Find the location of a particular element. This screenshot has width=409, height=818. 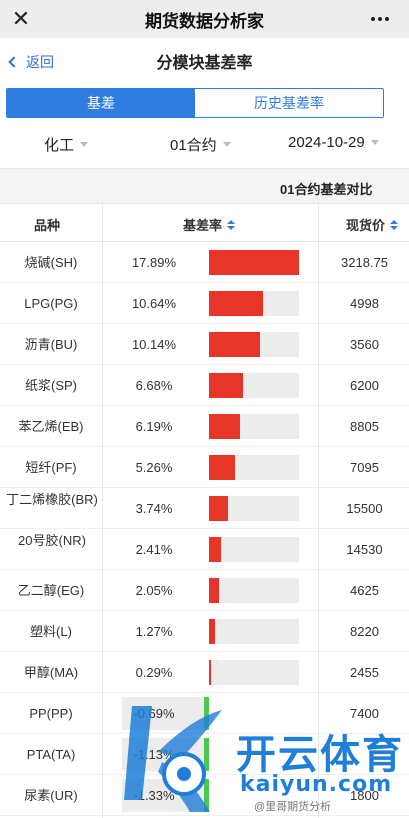

table-row: 沥青(BU) 10.14% 3560 is located at coordinates (204, 344).